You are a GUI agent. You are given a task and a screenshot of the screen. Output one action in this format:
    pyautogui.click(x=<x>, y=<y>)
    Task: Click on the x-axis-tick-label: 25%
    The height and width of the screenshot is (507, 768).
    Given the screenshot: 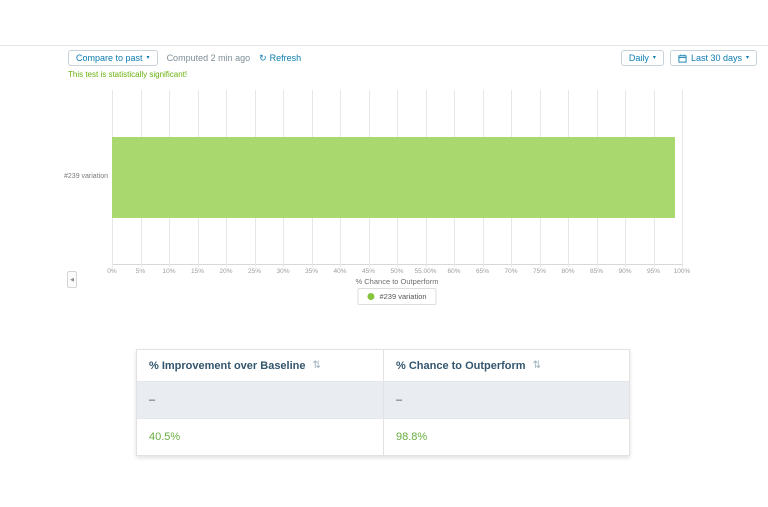 What is the action you would take?
    pyautogui.click(x=254, y=271)
    